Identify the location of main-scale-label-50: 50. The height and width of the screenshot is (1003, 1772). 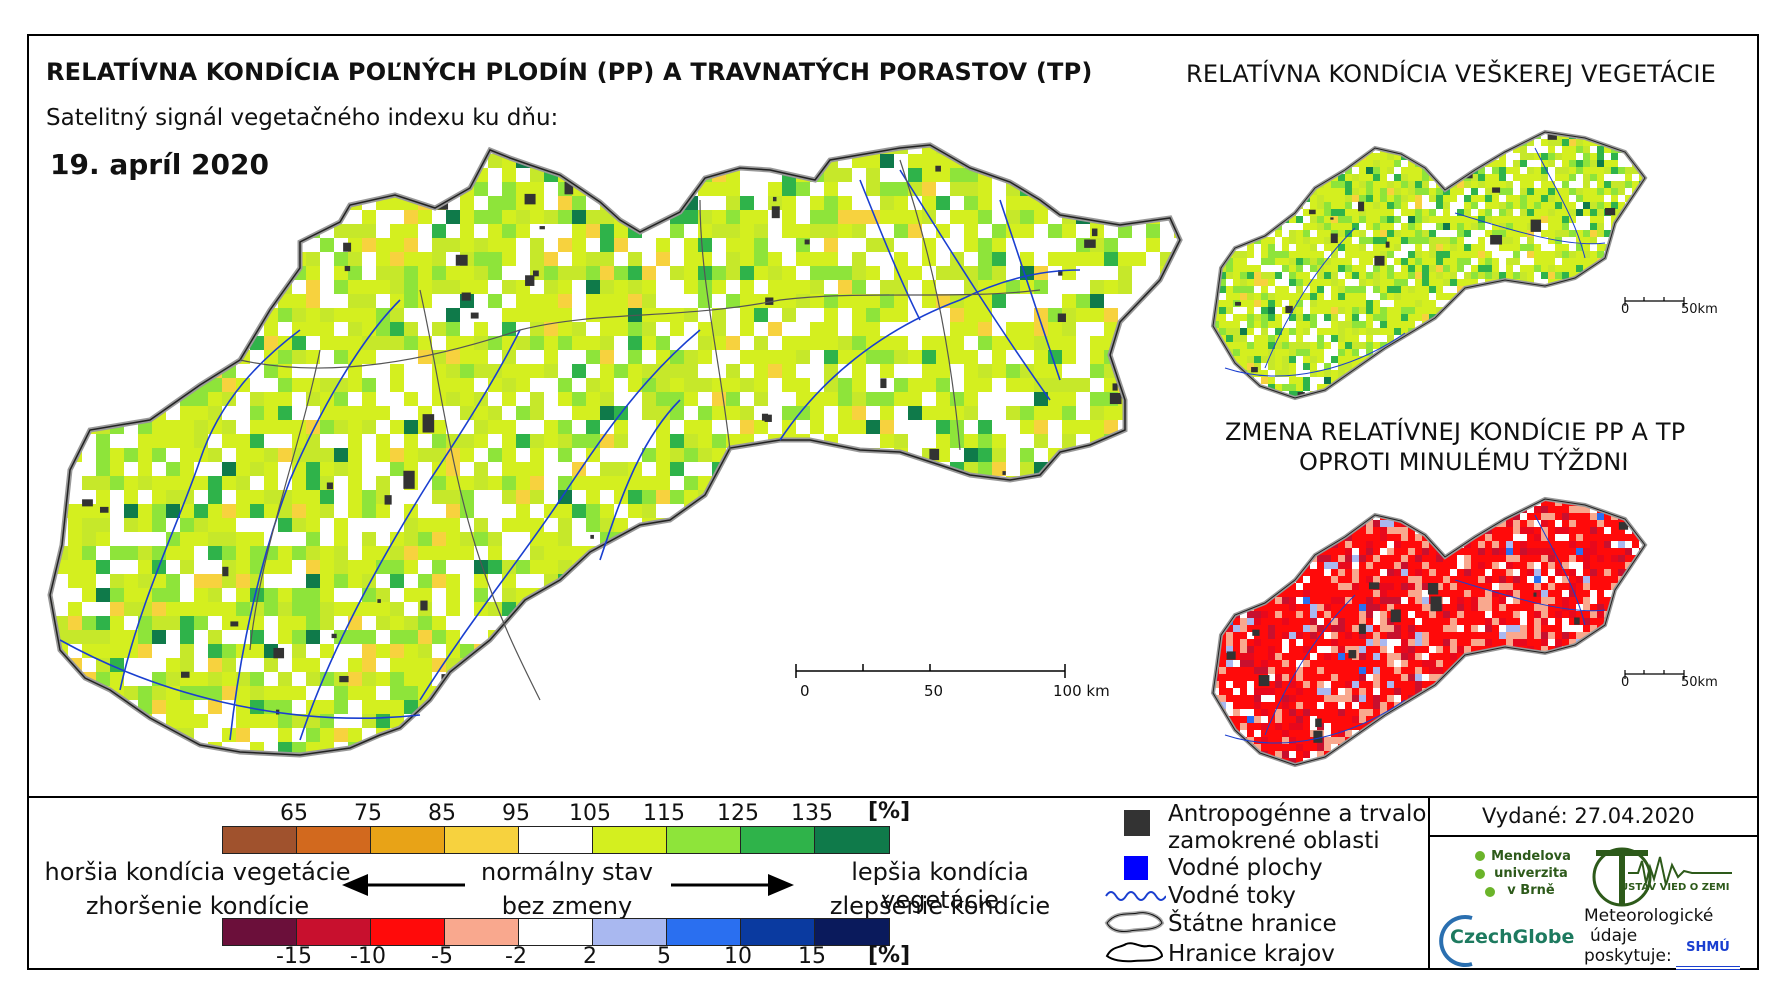
(934, 691).